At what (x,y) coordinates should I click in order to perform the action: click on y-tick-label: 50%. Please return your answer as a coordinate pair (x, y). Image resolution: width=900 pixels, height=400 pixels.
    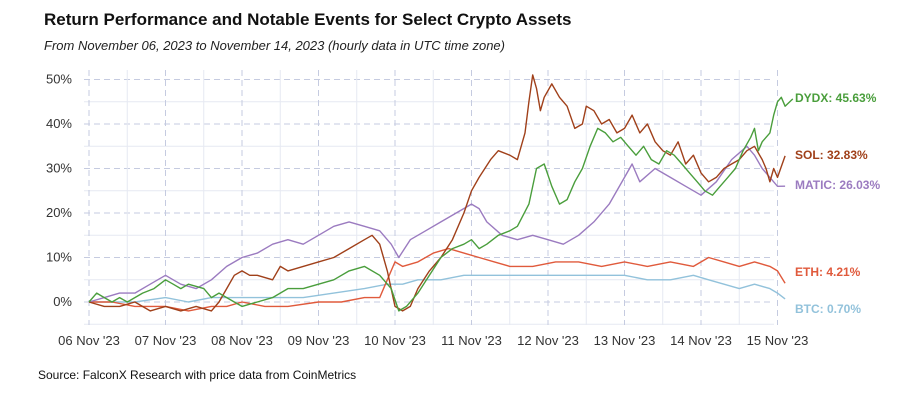
    Looking at the image, I should click on (59, 79).